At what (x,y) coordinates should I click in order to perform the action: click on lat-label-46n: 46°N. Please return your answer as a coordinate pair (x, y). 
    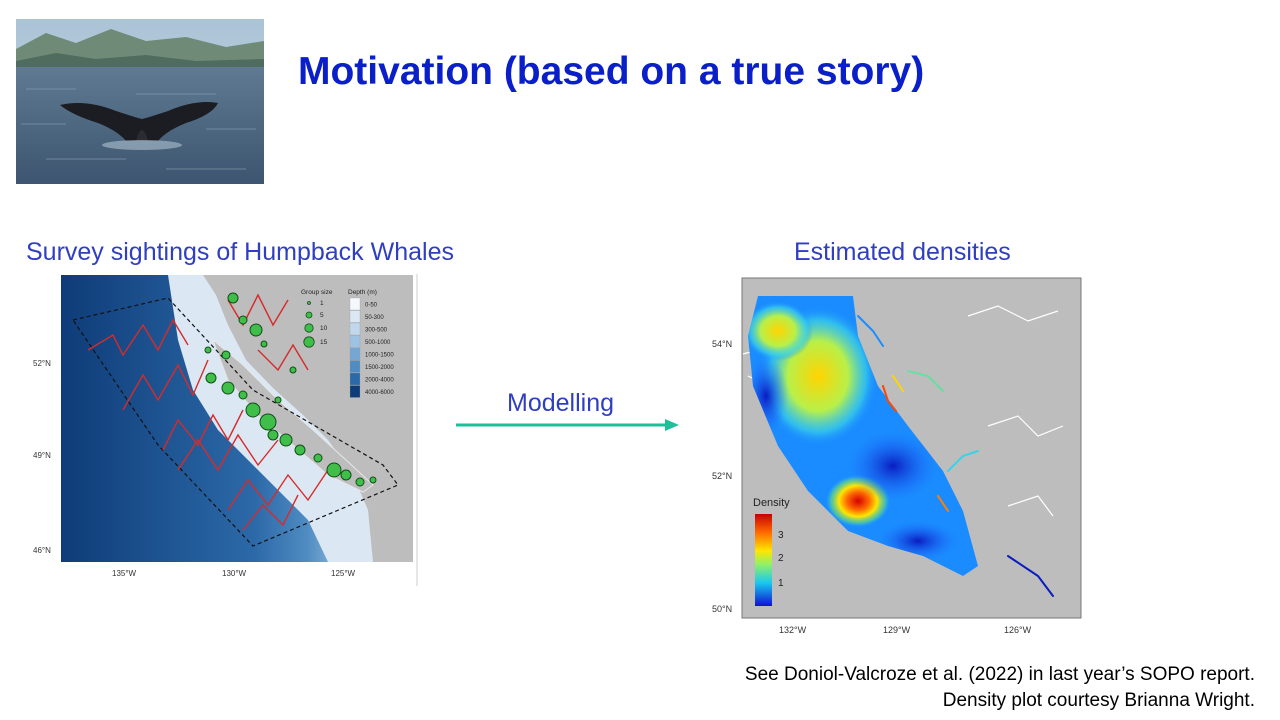
    Looking at the image, I should click on (42, 550).